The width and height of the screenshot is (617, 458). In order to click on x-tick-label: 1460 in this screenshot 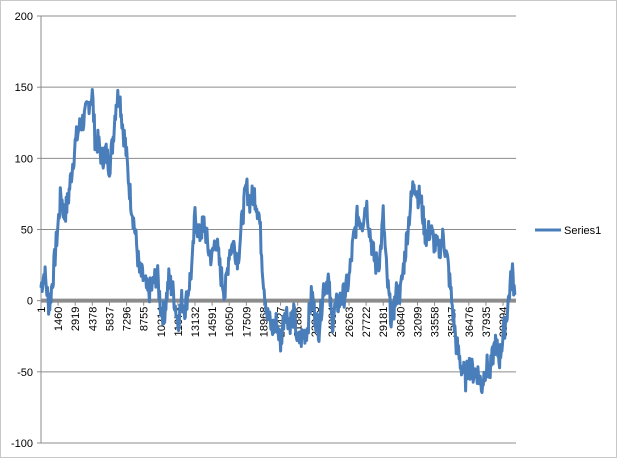, I will do `click(59, 319)`.